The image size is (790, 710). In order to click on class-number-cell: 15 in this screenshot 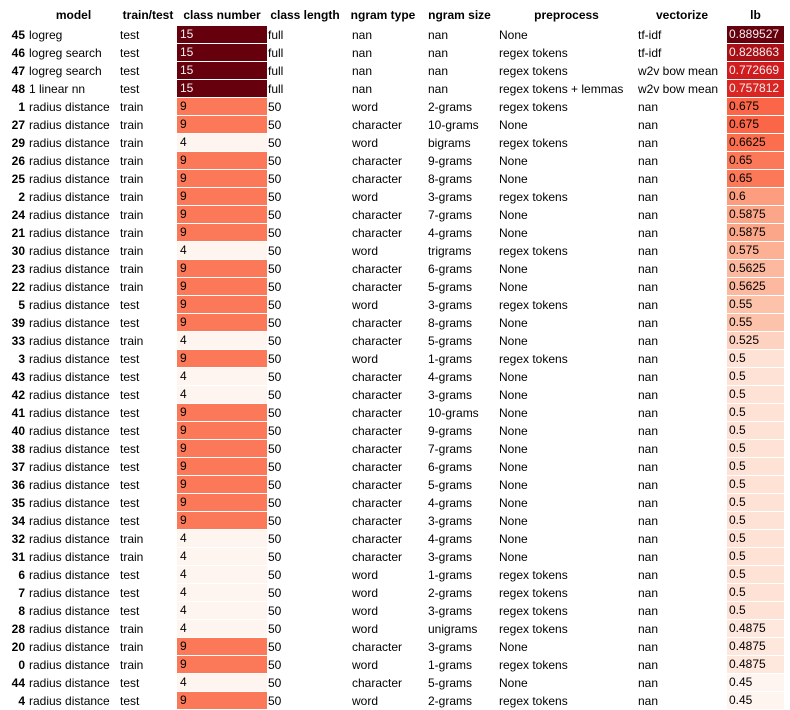, I will do `click(222, 71)`.